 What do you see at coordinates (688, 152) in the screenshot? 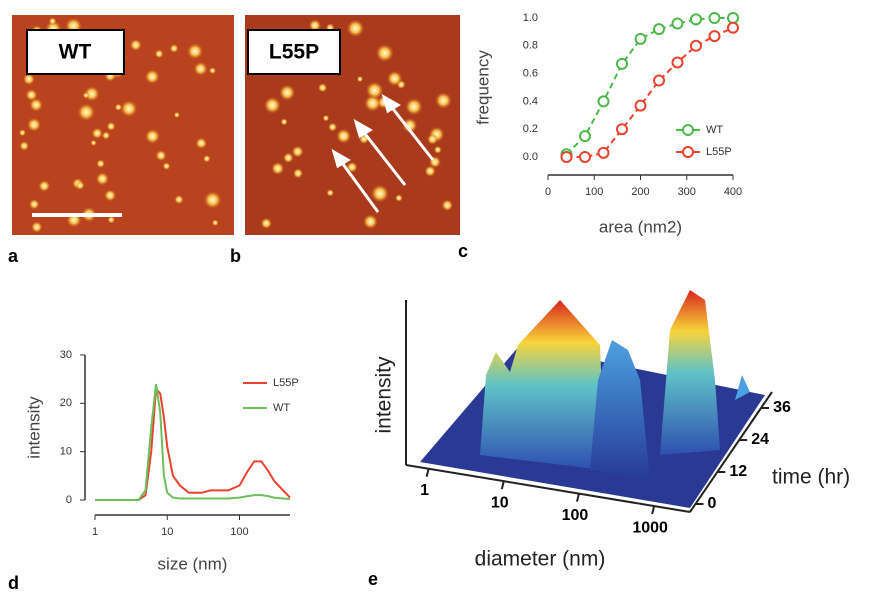
I see `legend-marker` at bounding box center [688, 152].